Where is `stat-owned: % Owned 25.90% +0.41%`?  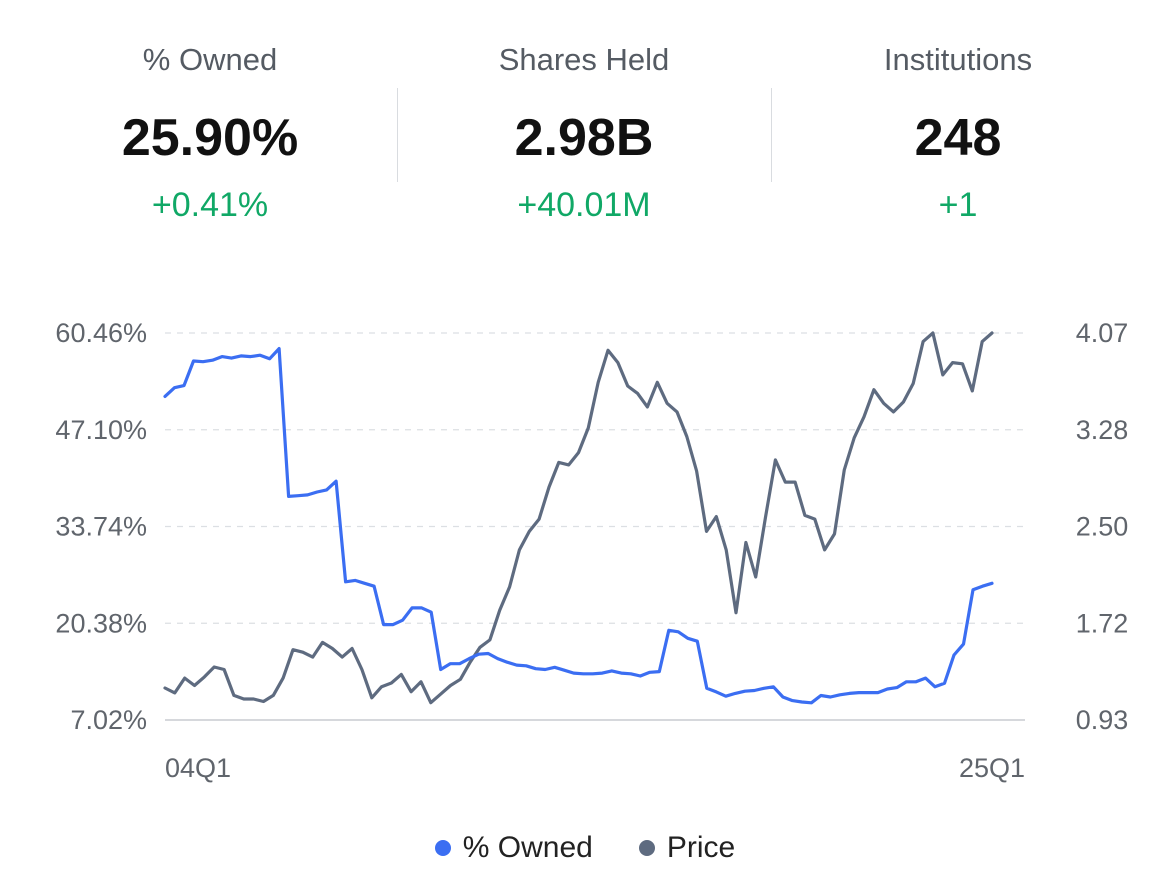 stat-owned: % Owned 25.90% +0.41% is located at coordinates (210, 133).